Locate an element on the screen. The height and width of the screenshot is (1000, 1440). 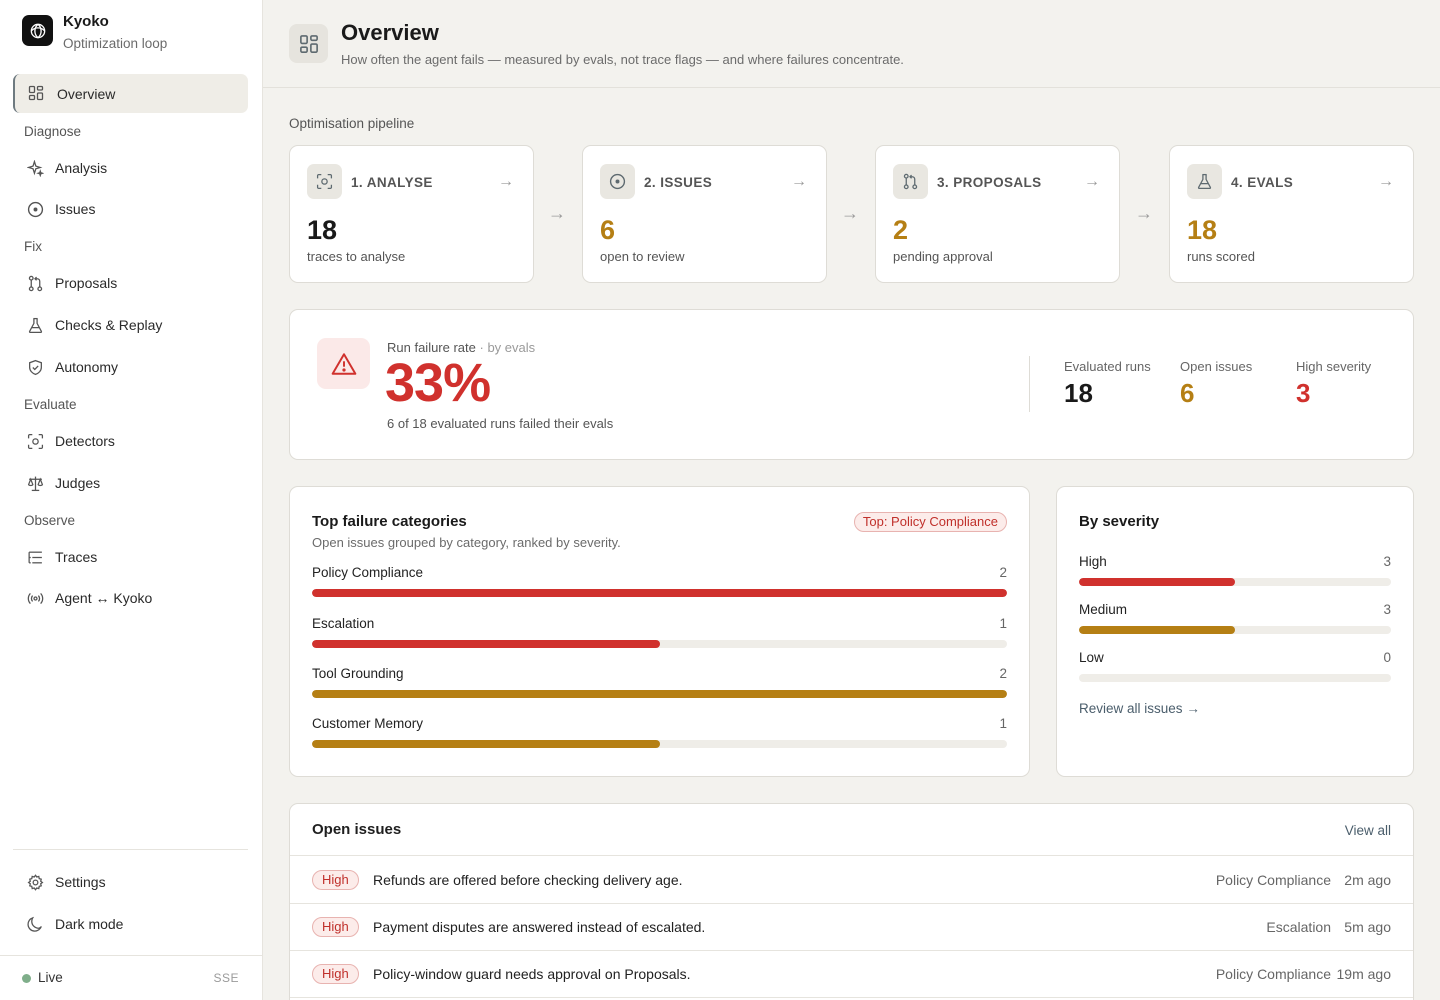
nav-item-label: Autonomy is located at coordinates (87, 367).